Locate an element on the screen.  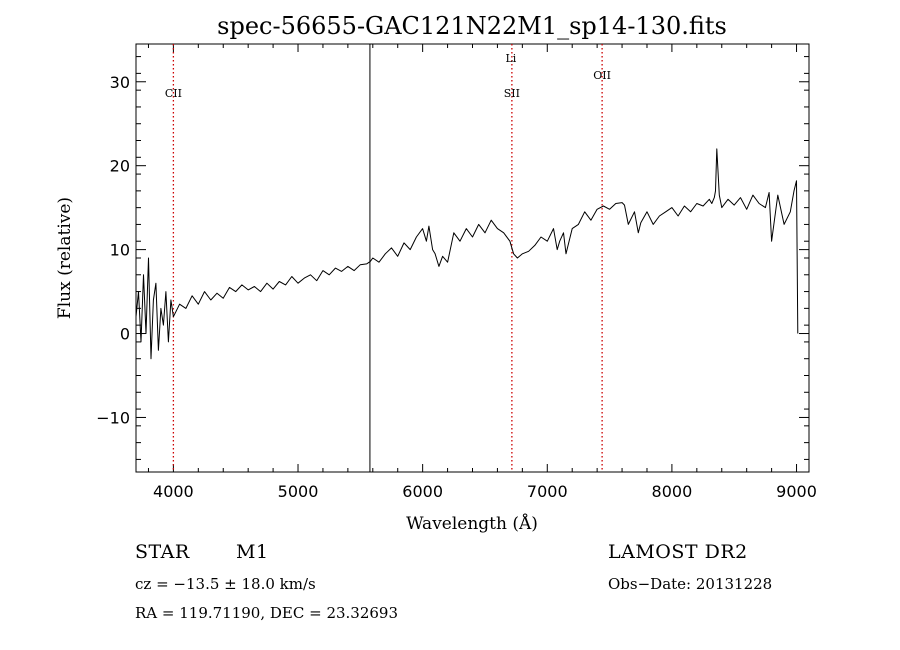
x-axis-label: Wavelength (Å) is located at coordinates (472, 523).